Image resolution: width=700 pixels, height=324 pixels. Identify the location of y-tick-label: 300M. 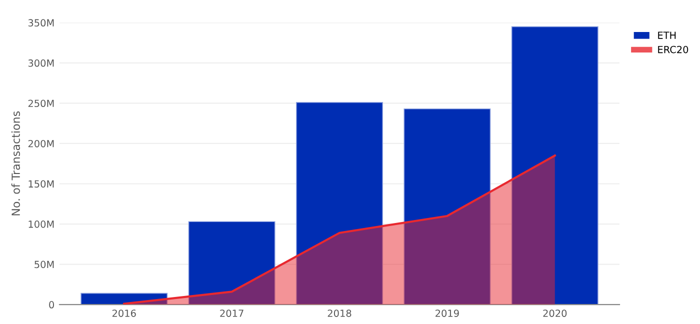
(41, 63).